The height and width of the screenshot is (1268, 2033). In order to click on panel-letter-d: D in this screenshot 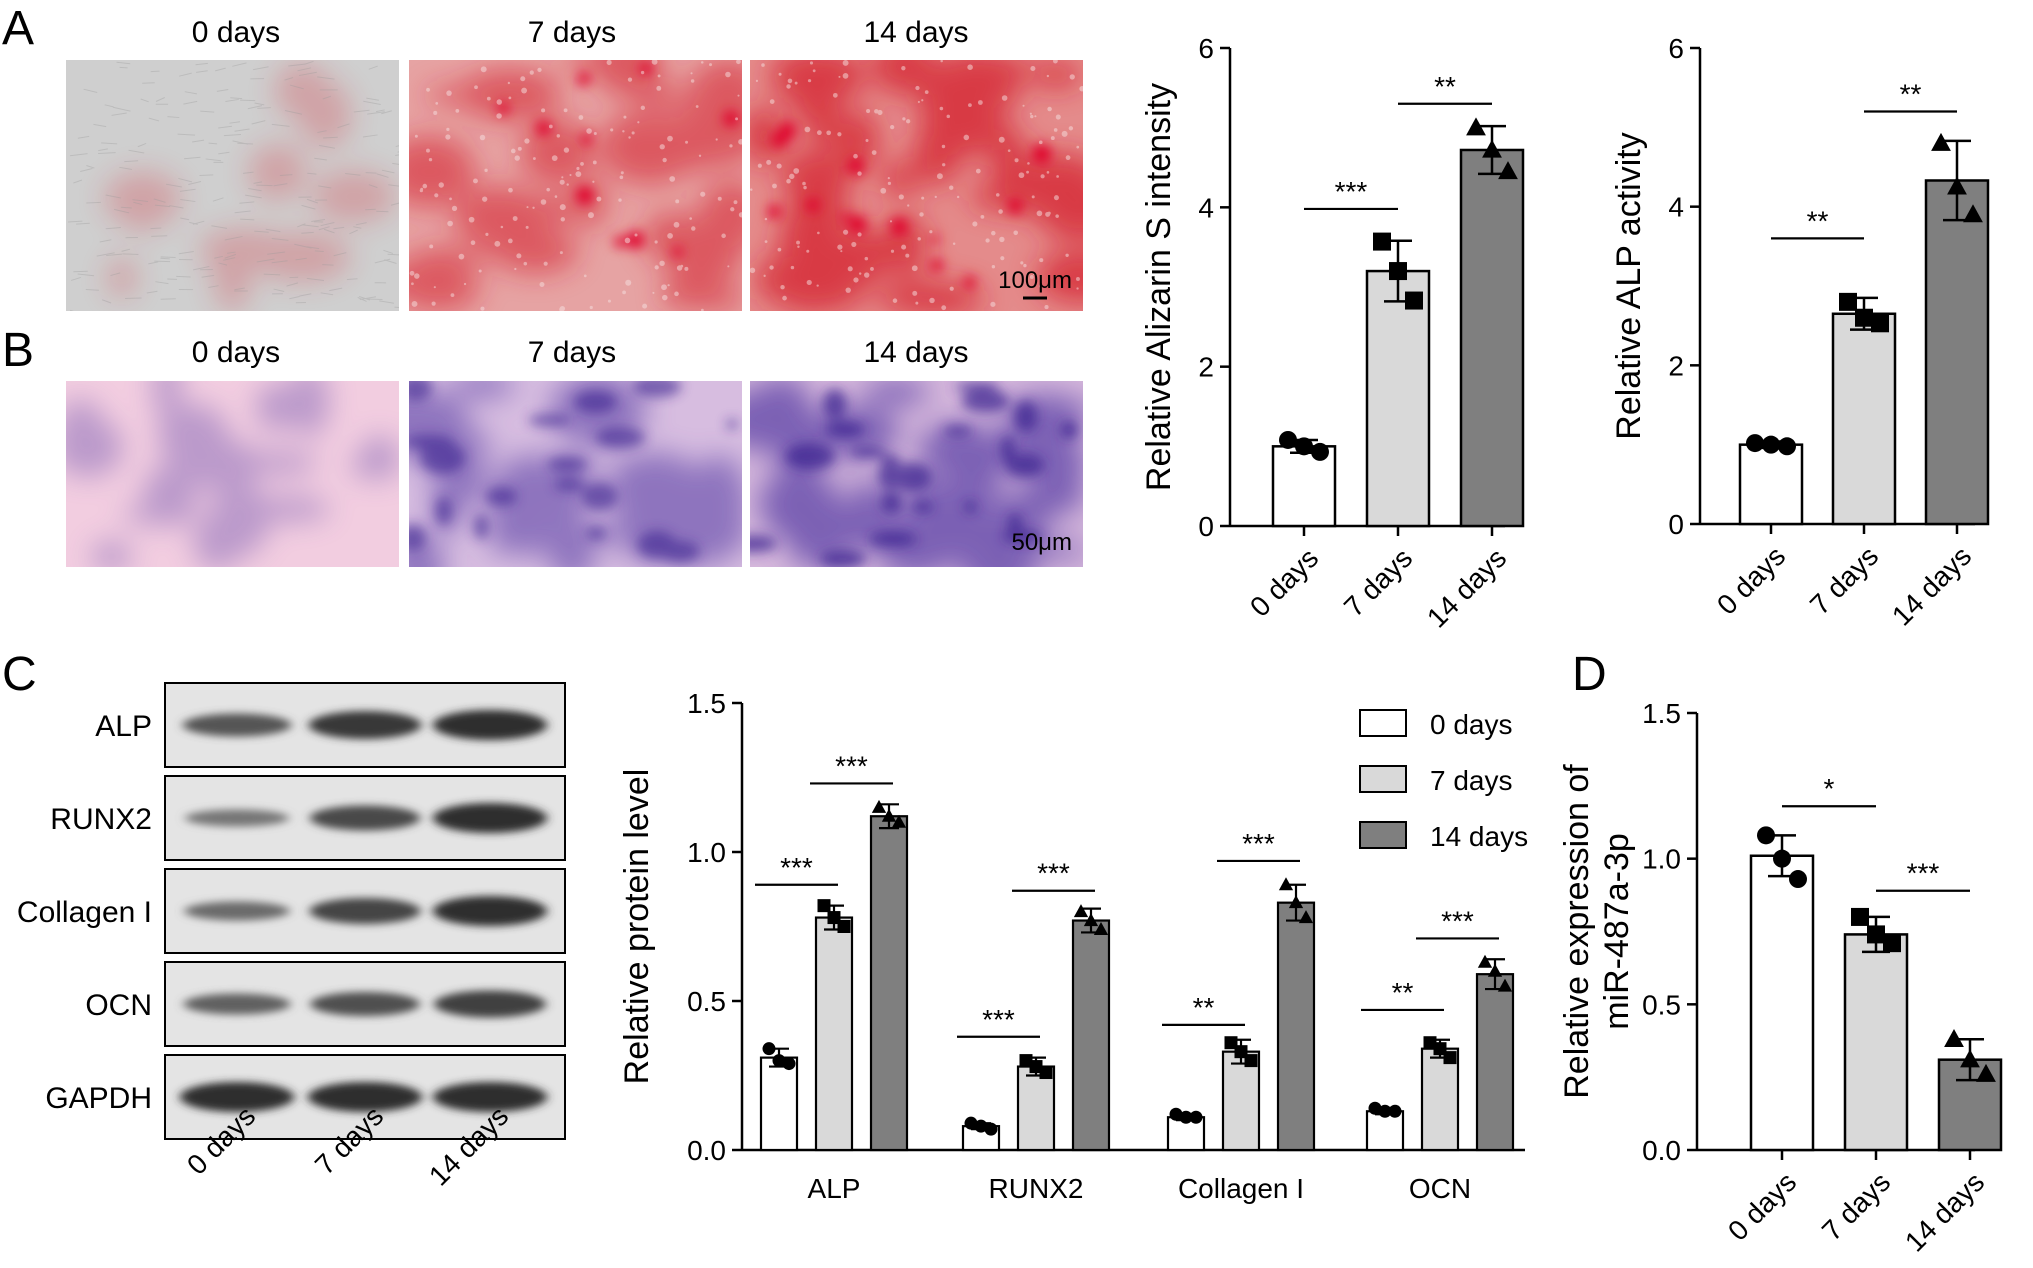, I will do `click(1589, 674)`.